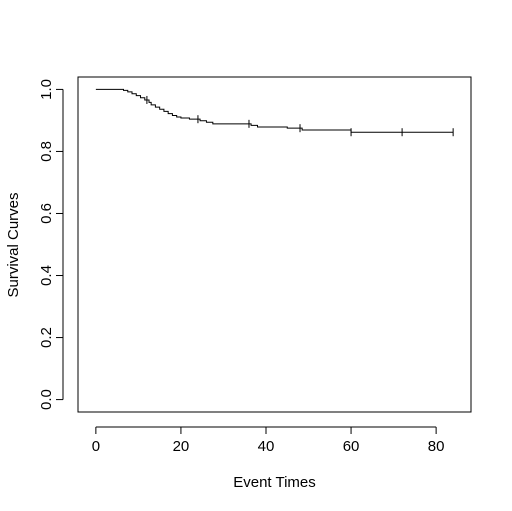 This screenshot has width=512, height=511. What do you see at coordinates (46, 275) in the screenshot?
I see `y-tick-label: 0.4` at bounding box center [46, 275].